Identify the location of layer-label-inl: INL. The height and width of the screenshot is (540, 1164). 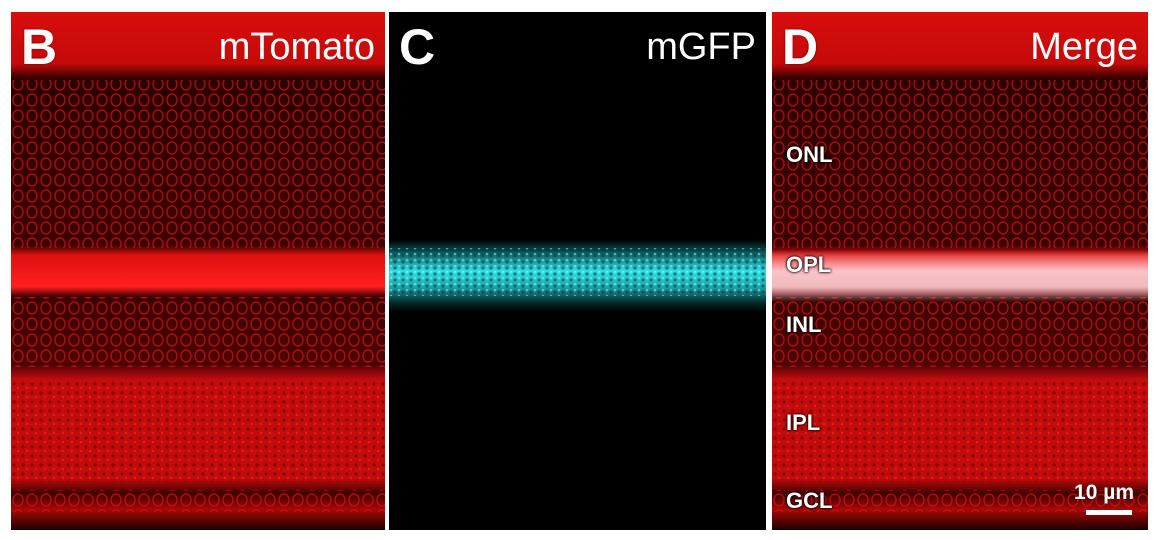
(804, 324).